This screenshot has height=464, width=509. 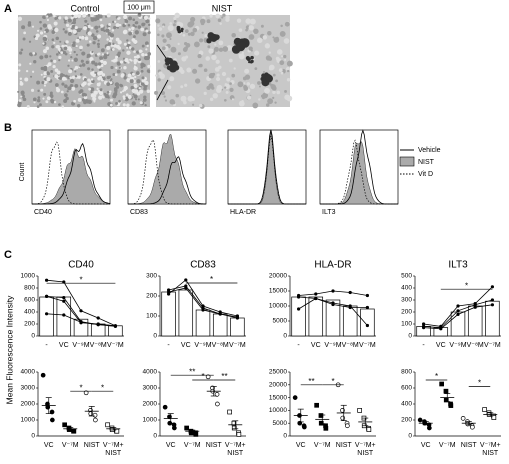 I want to click on y-tick-label: 10000, so click(x=278, y=306).